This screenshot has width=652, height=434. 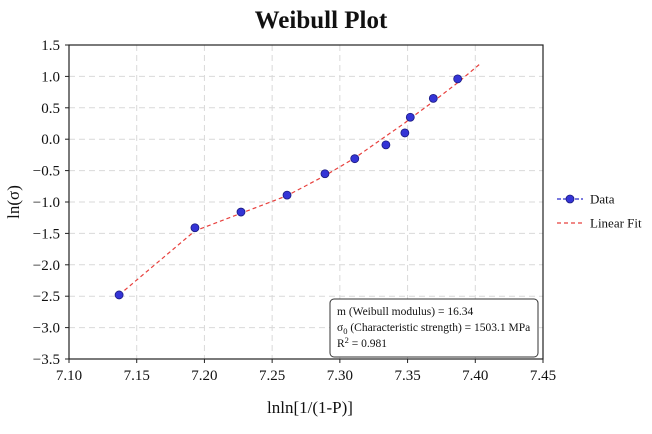 What do you see at coordinates (13, 202) in the screenshot?
I see `y-axis-label: ln(σ)` at bounding box center [13, 202].